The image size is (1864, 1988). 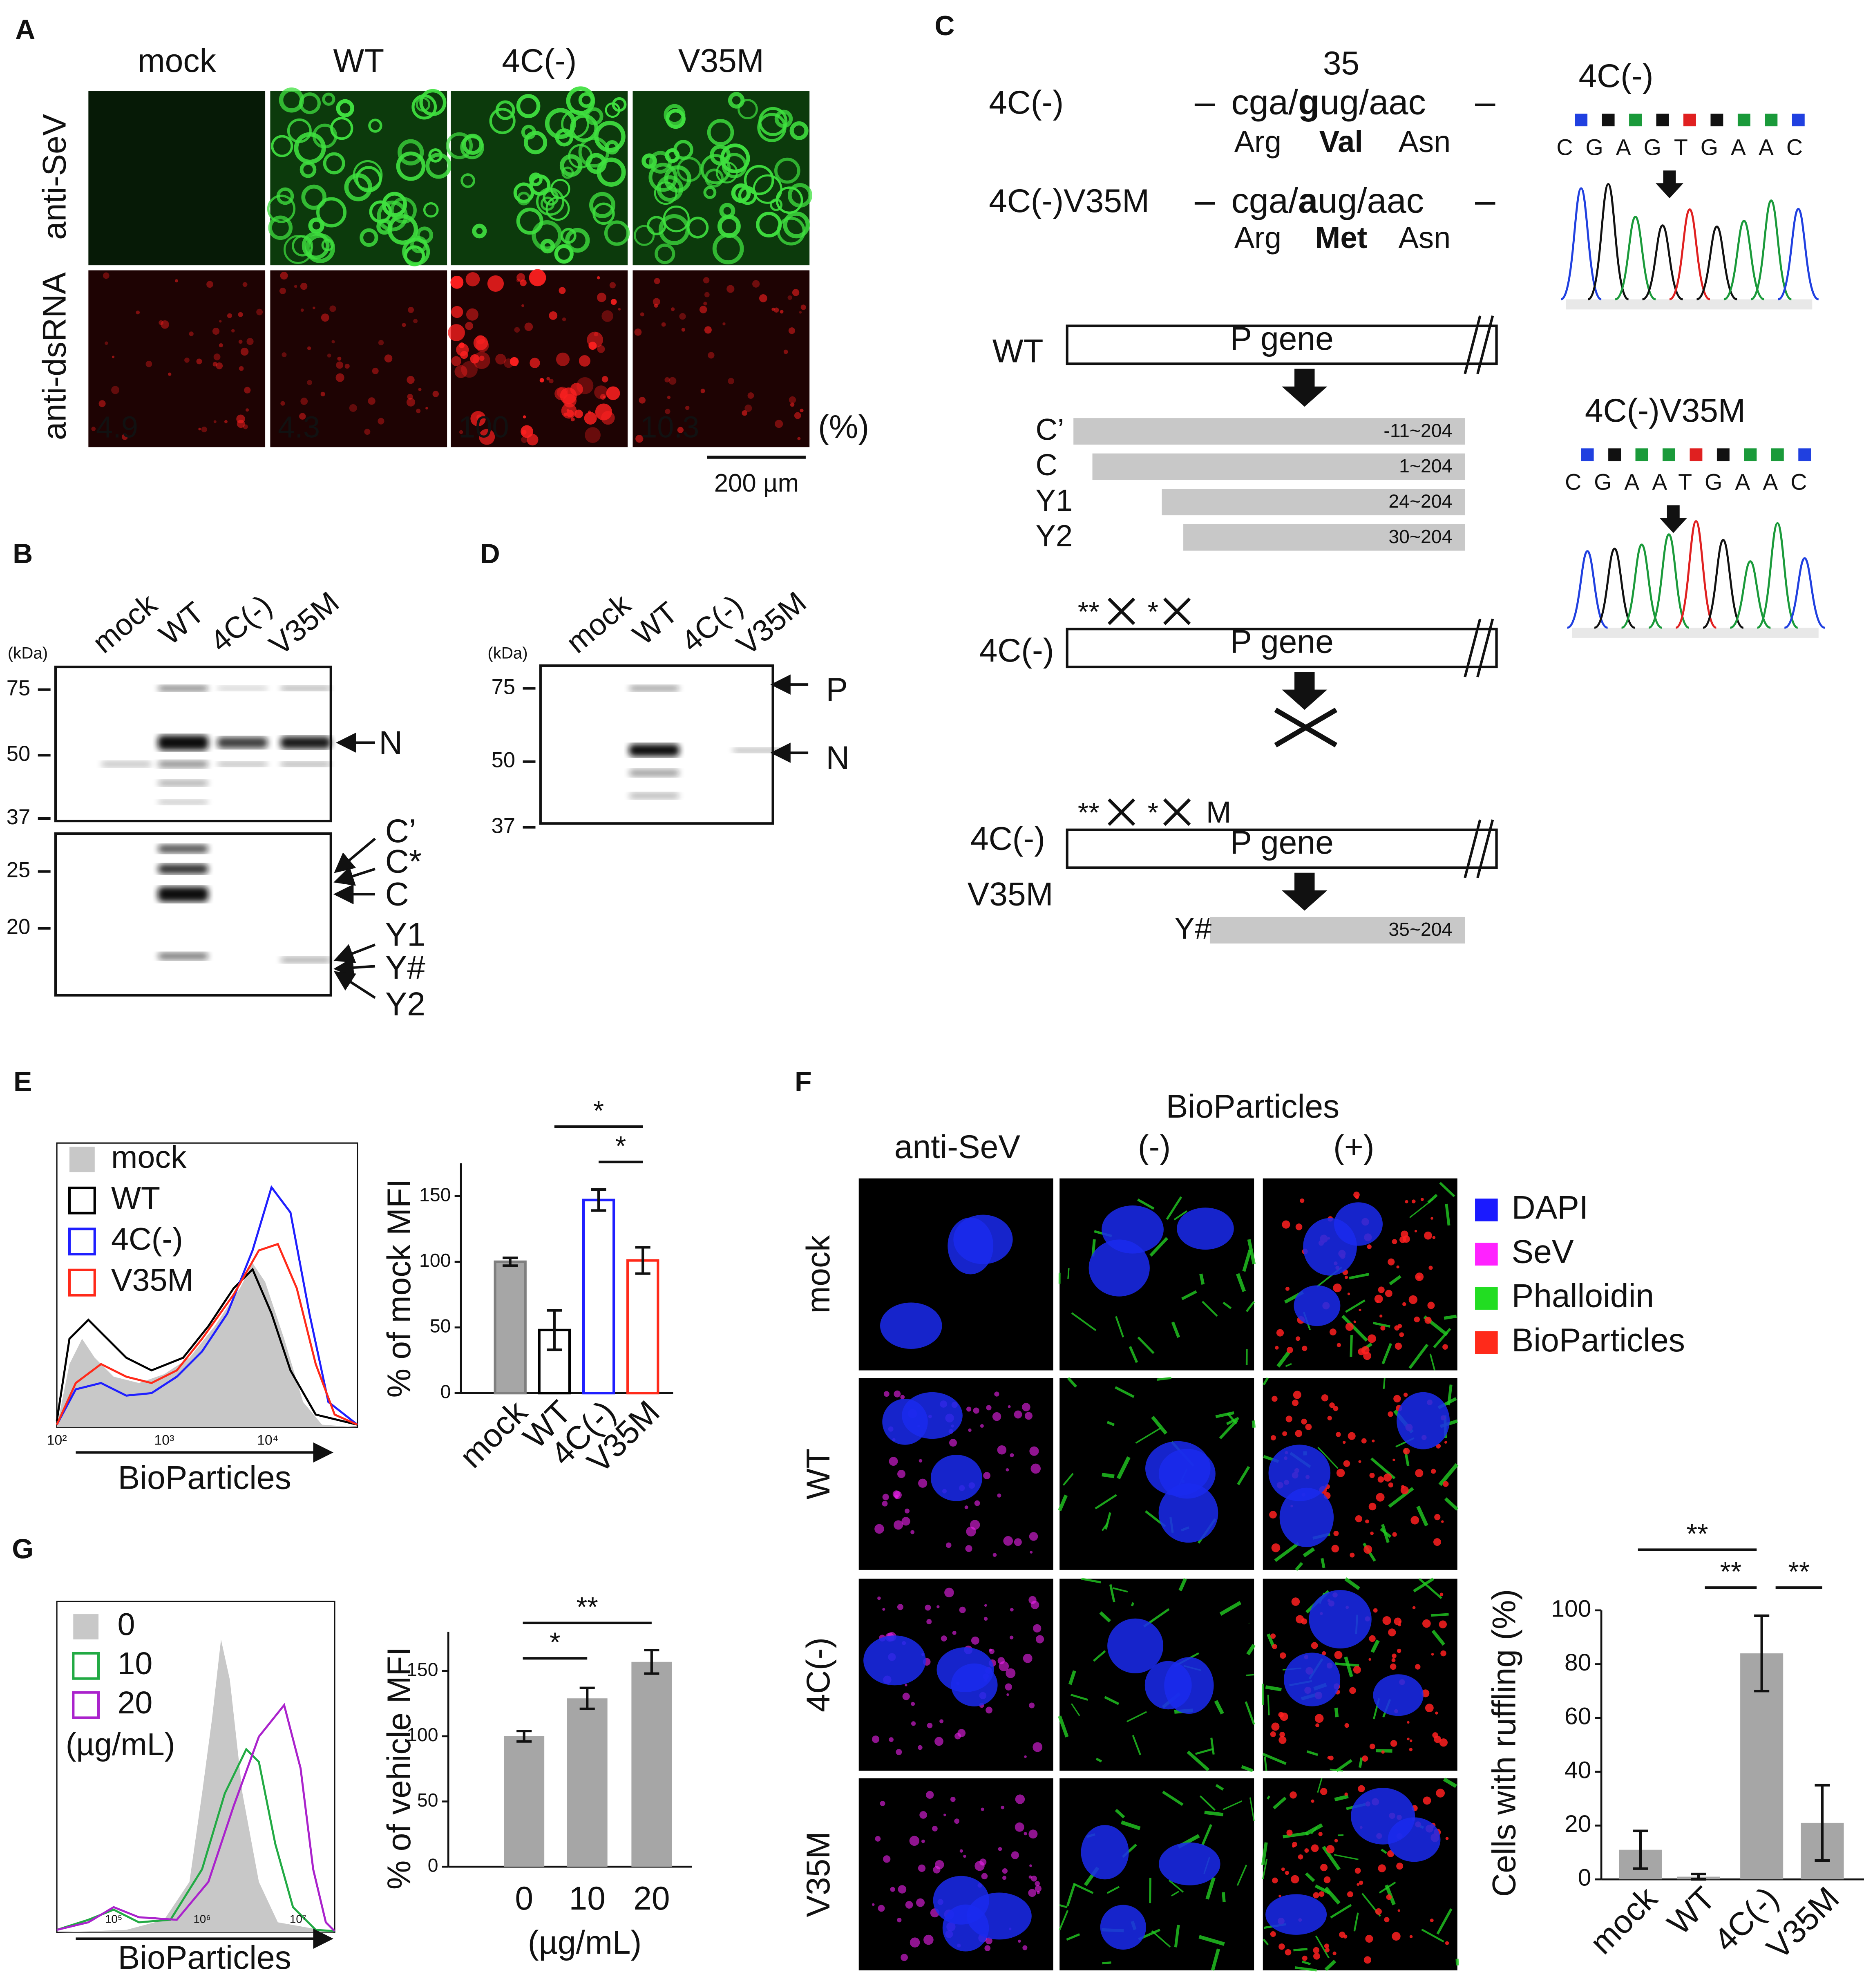 I want to click on sequence-part: a, so click(x=1308, y=201).